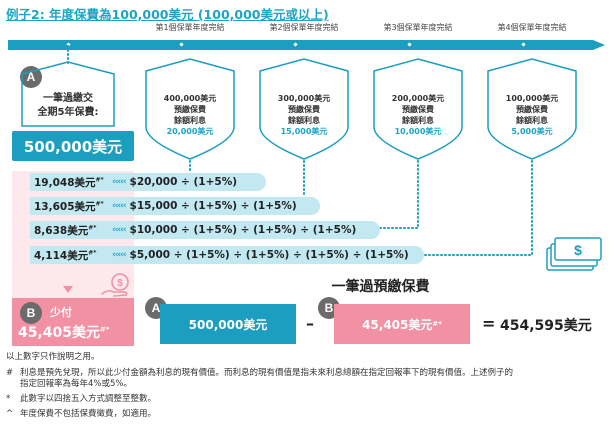 Image resolution: width=613 pixels, height=427 pixels. I want to click on shield-1-line1: 預繳保費, so click(190, 109).